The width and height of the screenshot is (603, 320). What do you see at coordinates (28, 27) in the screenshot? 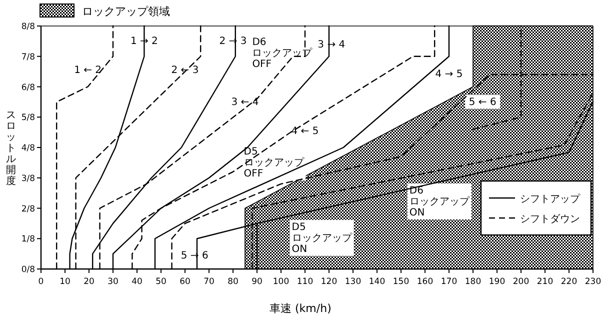
I see `y-tick-label: 8/8` at bounding box center [28, 27].